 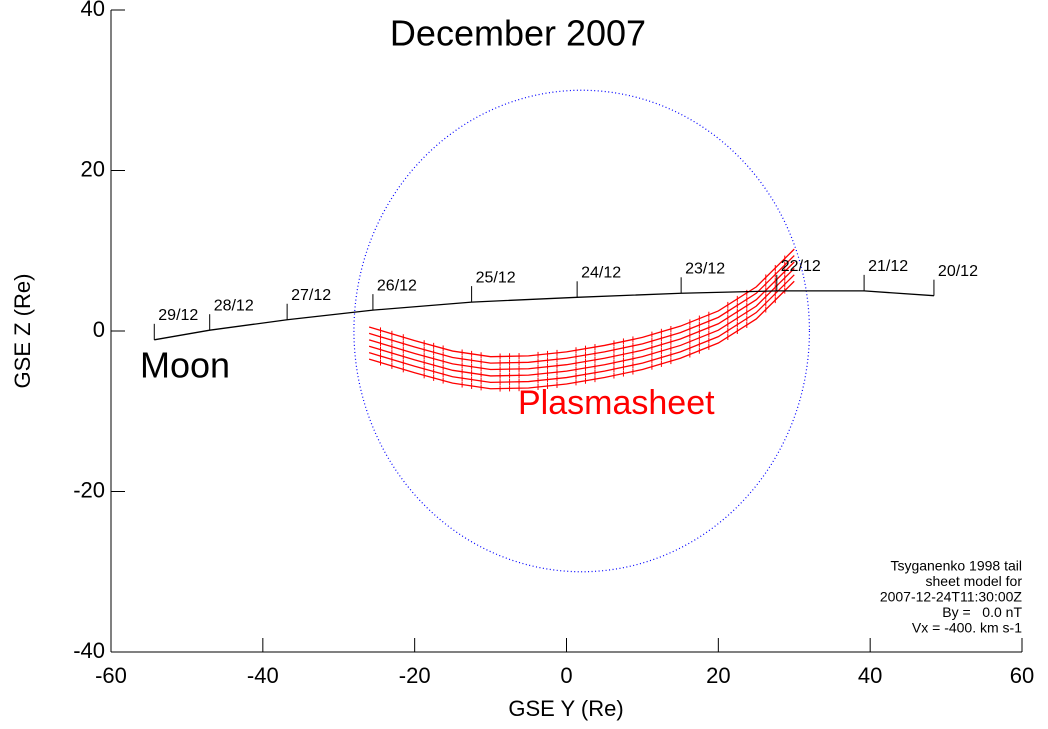 What do you see at coordinates (544, 315) in the screenshot?
I see `moon-track` at bounding box center [544, 315].